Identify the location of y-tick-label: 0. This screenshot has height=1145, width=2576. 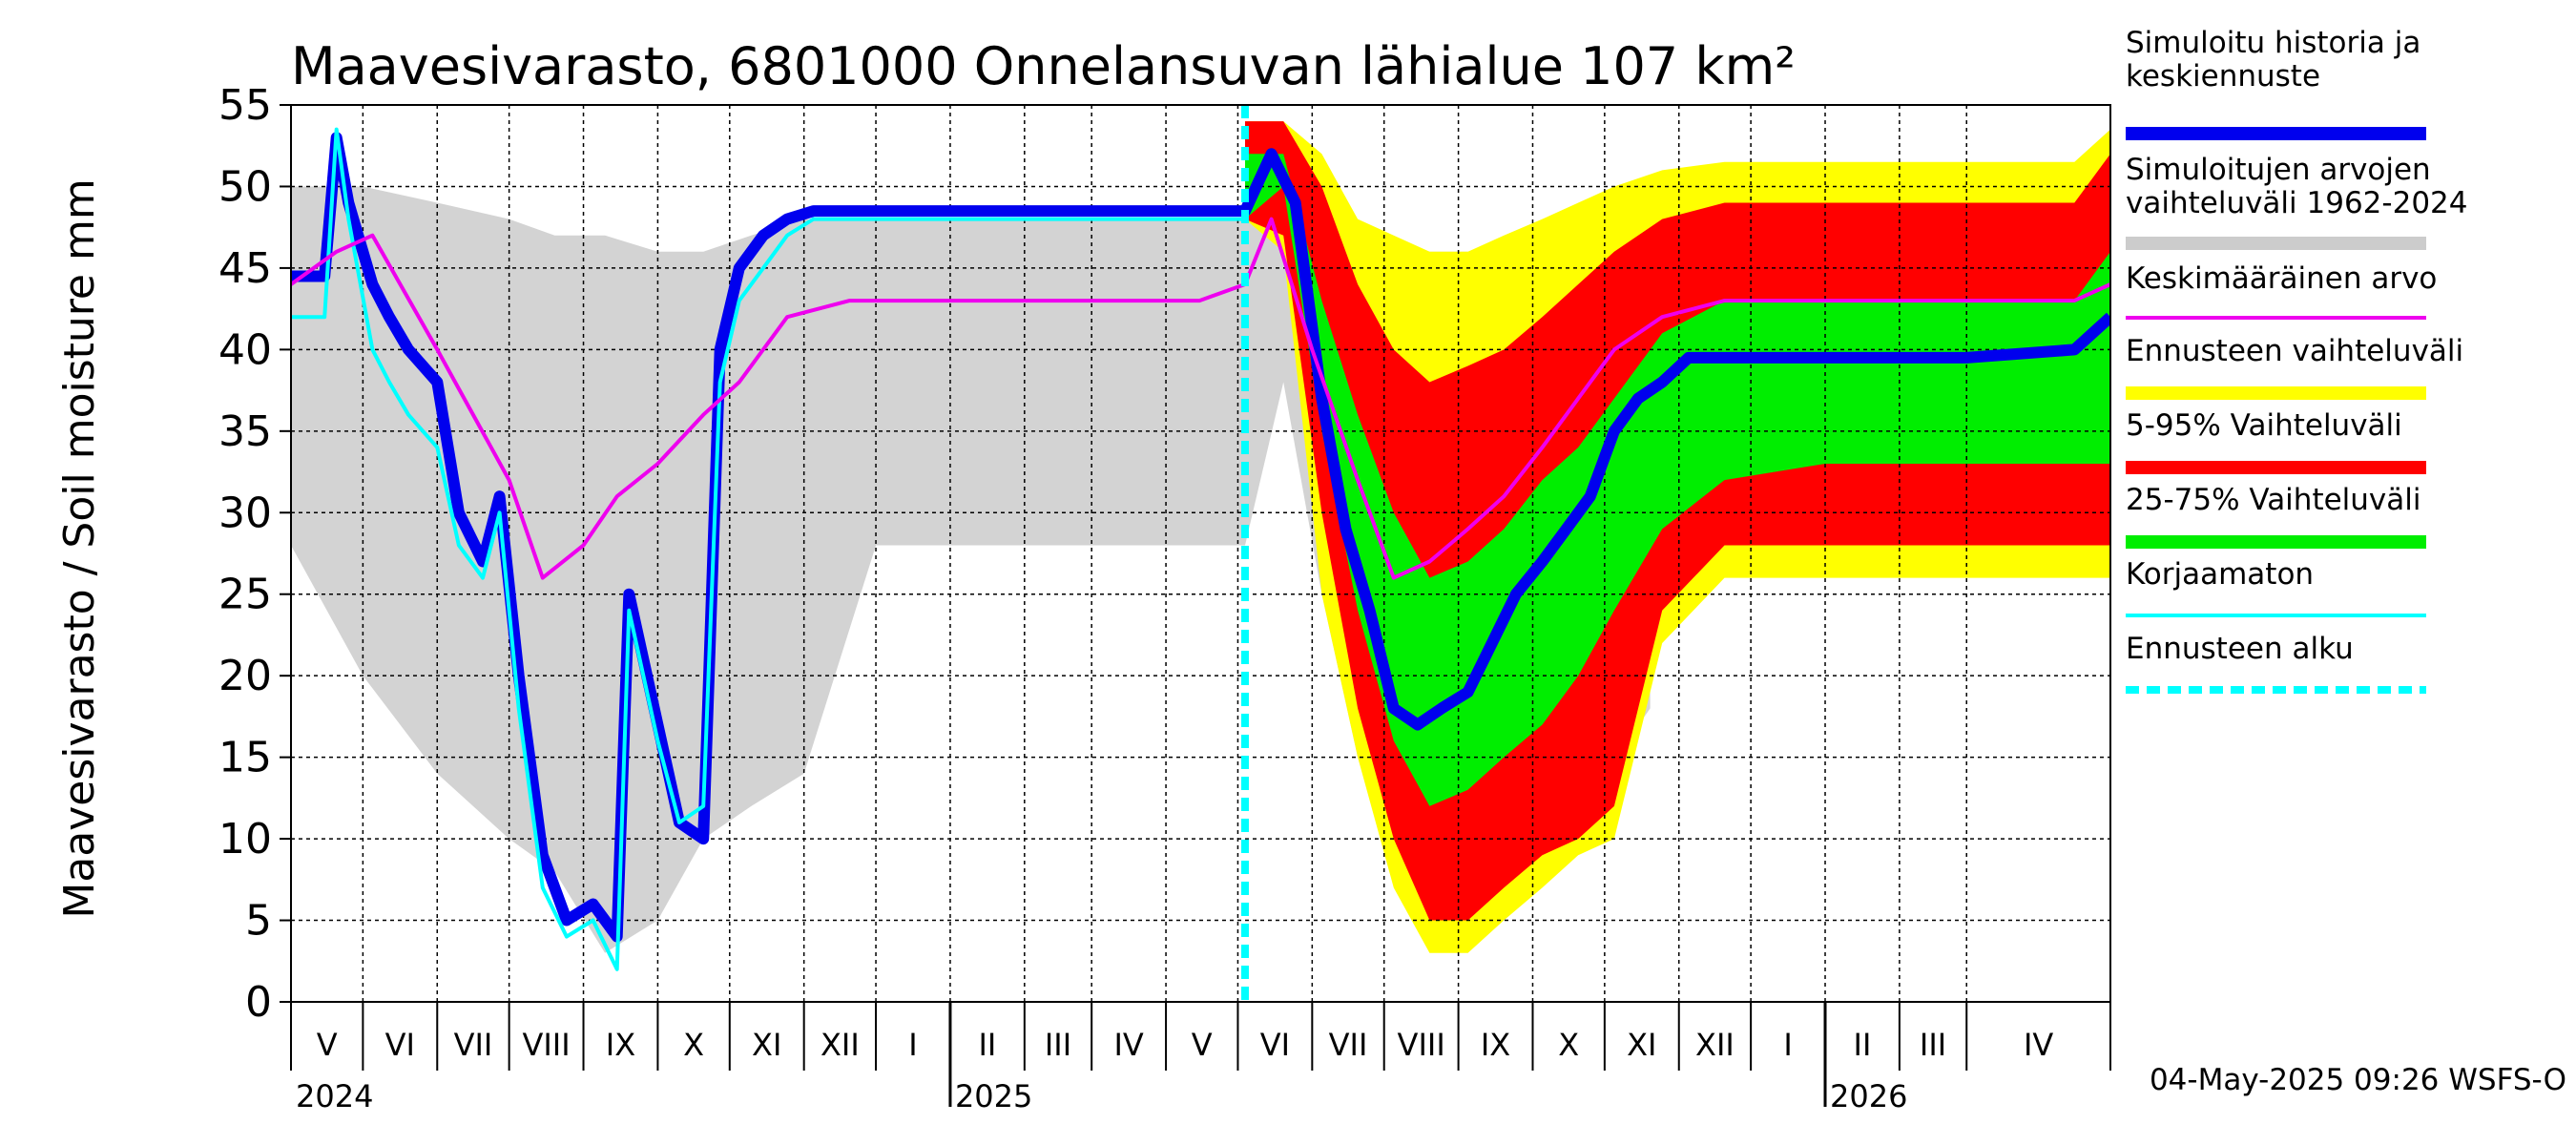
(258, 1003).